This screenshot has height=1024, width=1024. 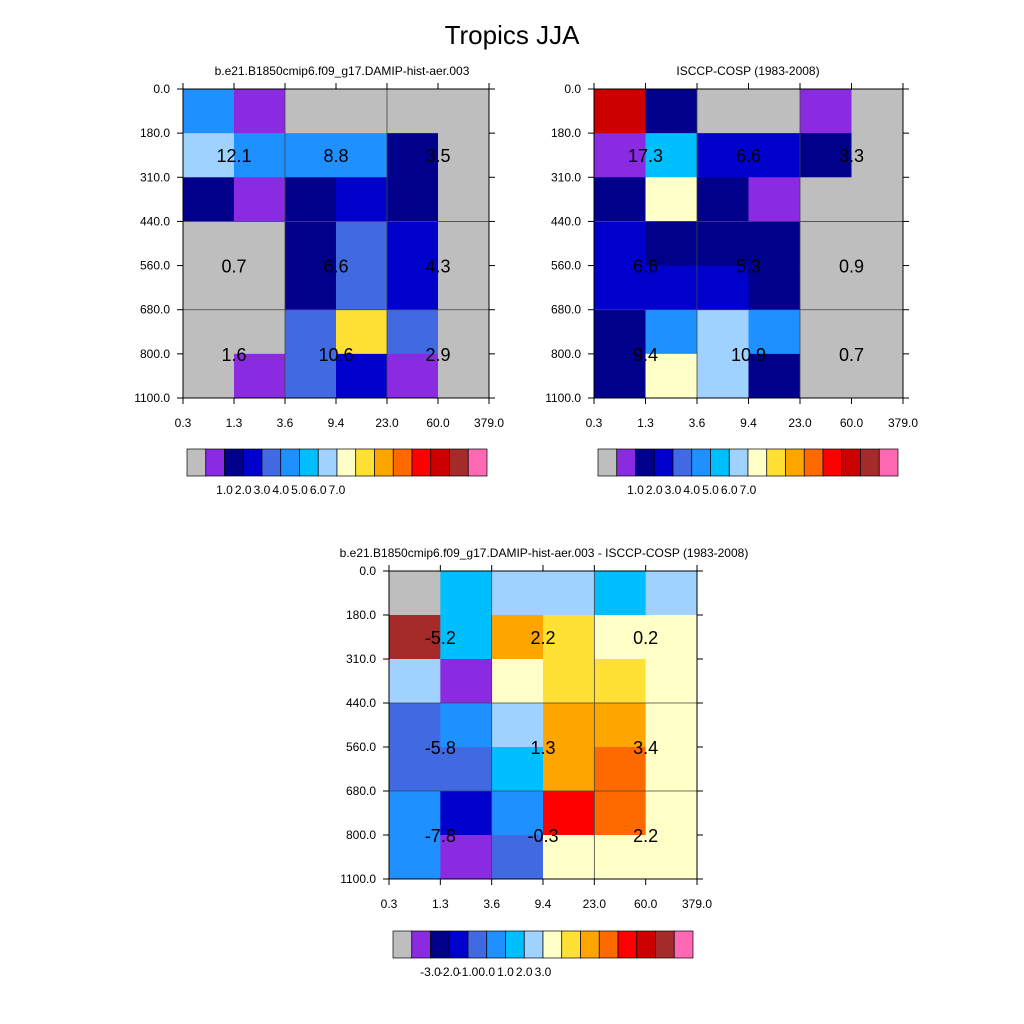 I want to click on cell-value-label: -5.8, so click(x=440, y=748).